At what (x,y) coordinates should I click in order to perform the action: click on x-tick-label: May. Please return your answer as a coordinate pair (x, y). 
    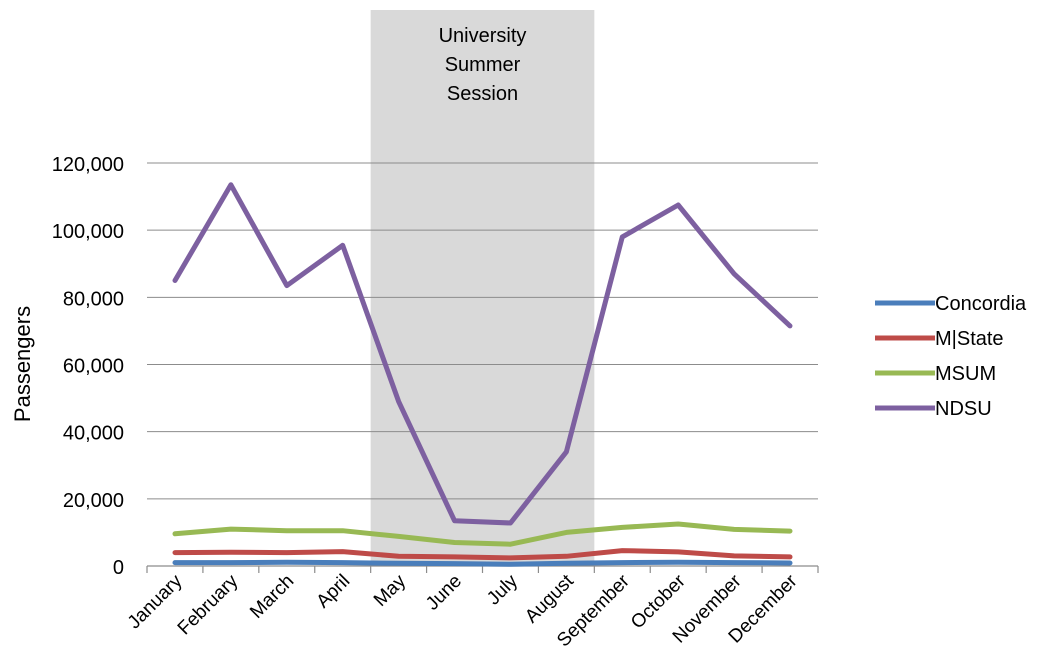
    Looking at the image, I should click on (390, 590).